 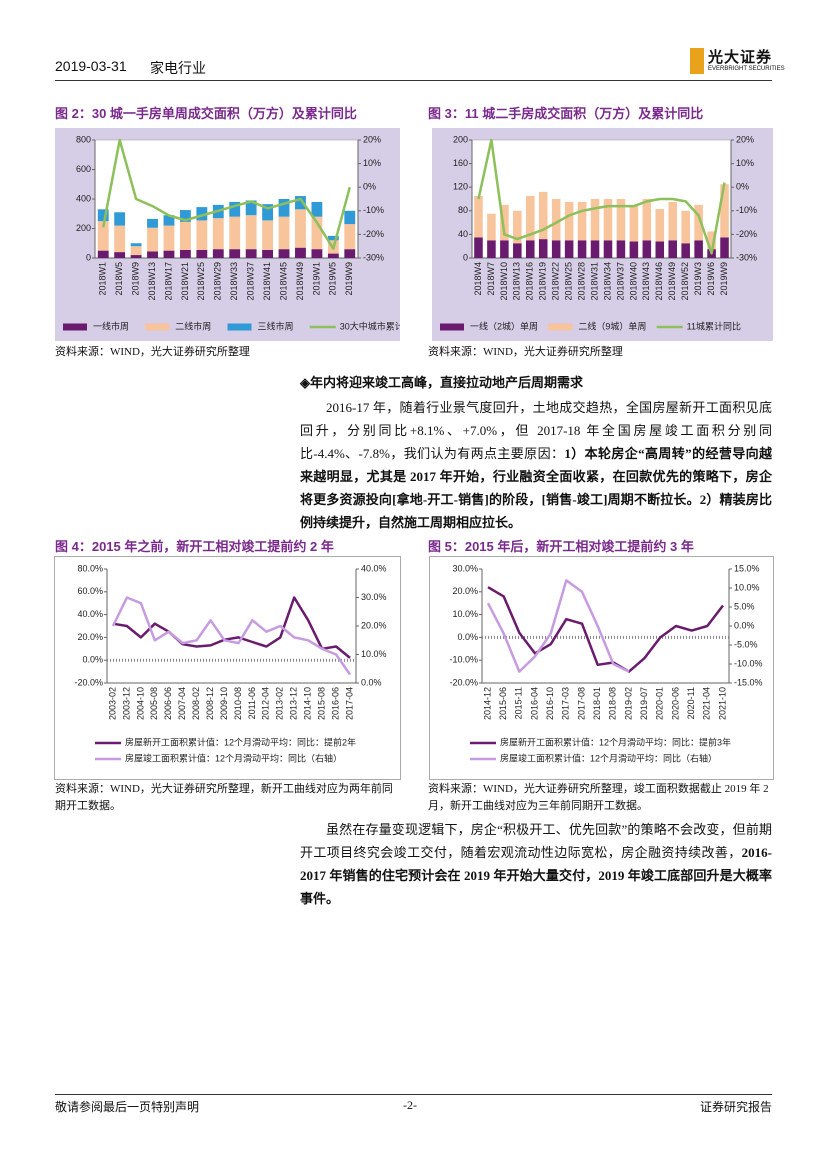 I want to click on y2-tick-label: -10%, so click(x=373, y=210).